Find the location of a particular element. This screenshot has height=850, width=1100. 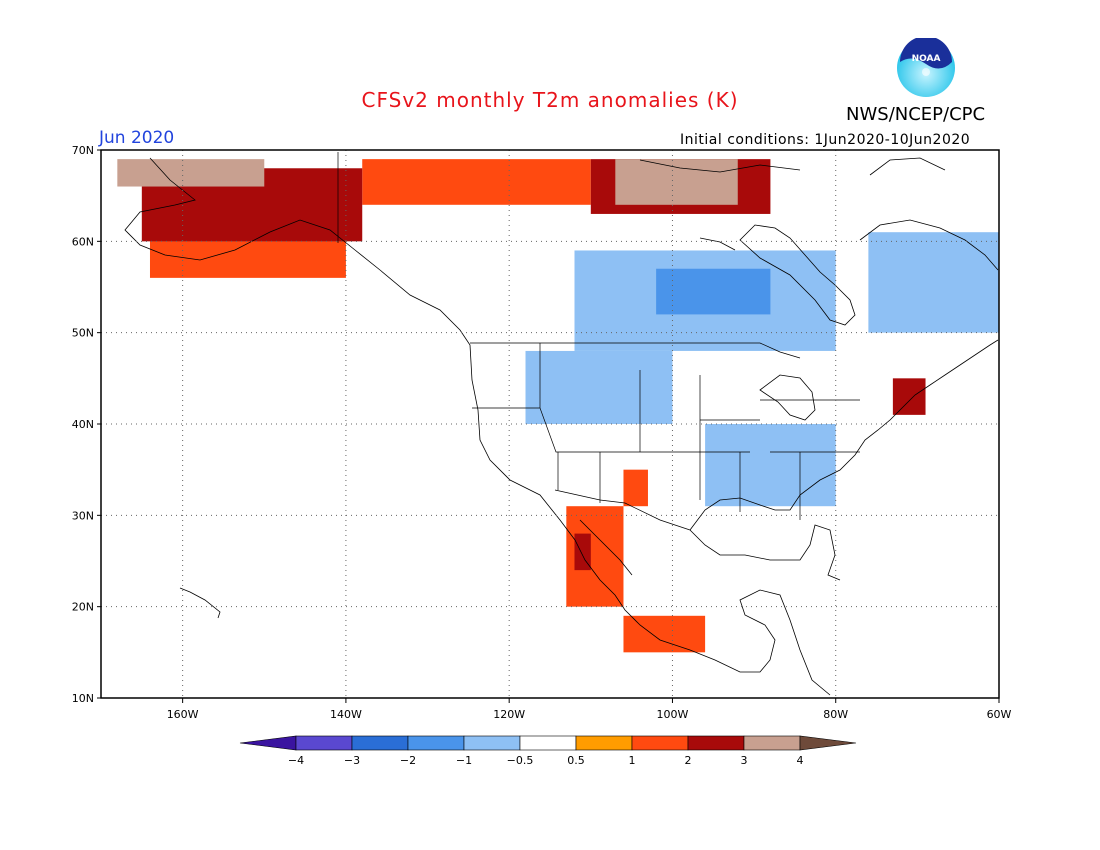

longitude-tick-label: 140W is located at coordinates (346, 714).